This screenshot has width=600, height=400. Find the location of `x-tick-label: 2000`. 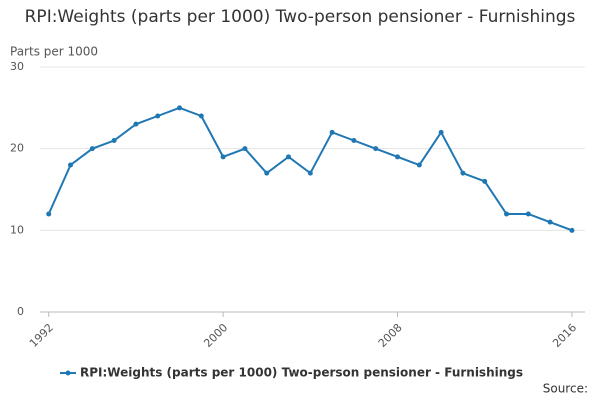

x-tick-label: 2000 is located at coordinates (215, 335).